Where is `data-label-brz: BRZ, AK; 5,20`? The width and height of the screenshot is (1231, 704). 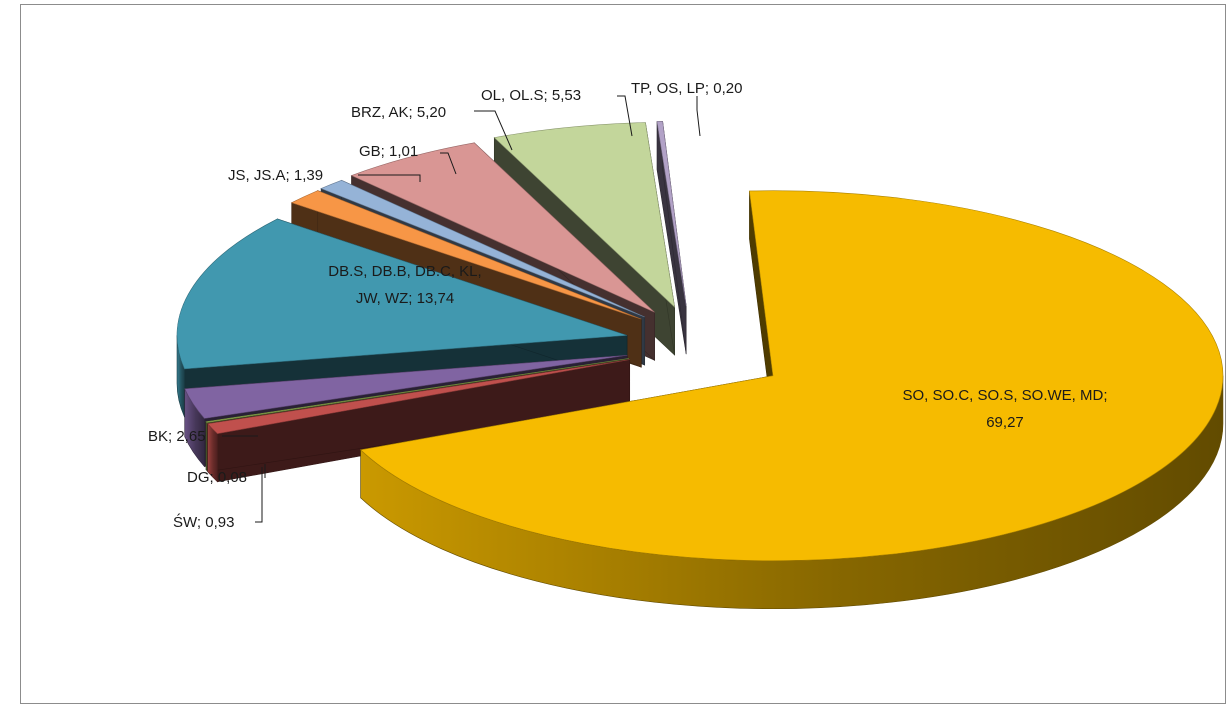 data-label-brz: BRZ, AK; 5,20 is located at coordinates (398, 112).